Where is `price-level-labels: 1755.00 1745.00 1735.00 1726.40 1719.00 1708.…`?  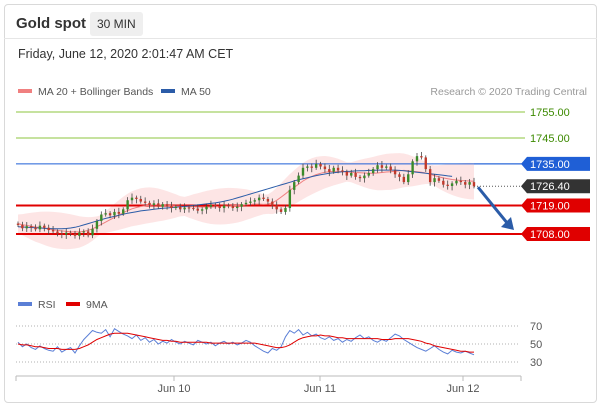
price-level-labels: 1755.00 1745.00 1735.00 1726.40 1719.00 1708.… is located at coordinates (555, 174).